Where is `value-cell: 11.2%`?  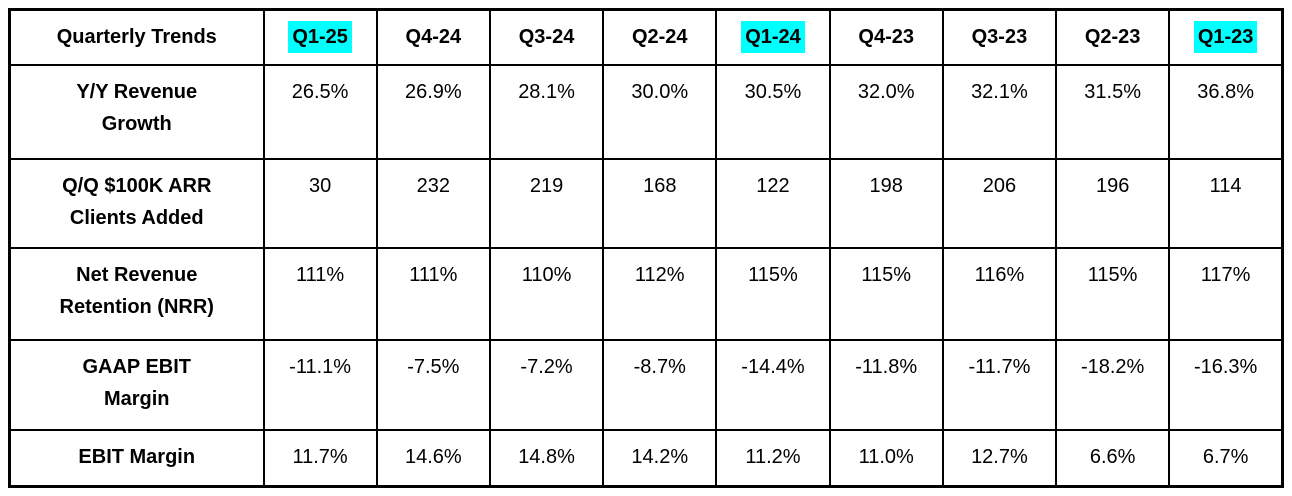
value-cell: 11.2% is located at coordinates (773, 458).